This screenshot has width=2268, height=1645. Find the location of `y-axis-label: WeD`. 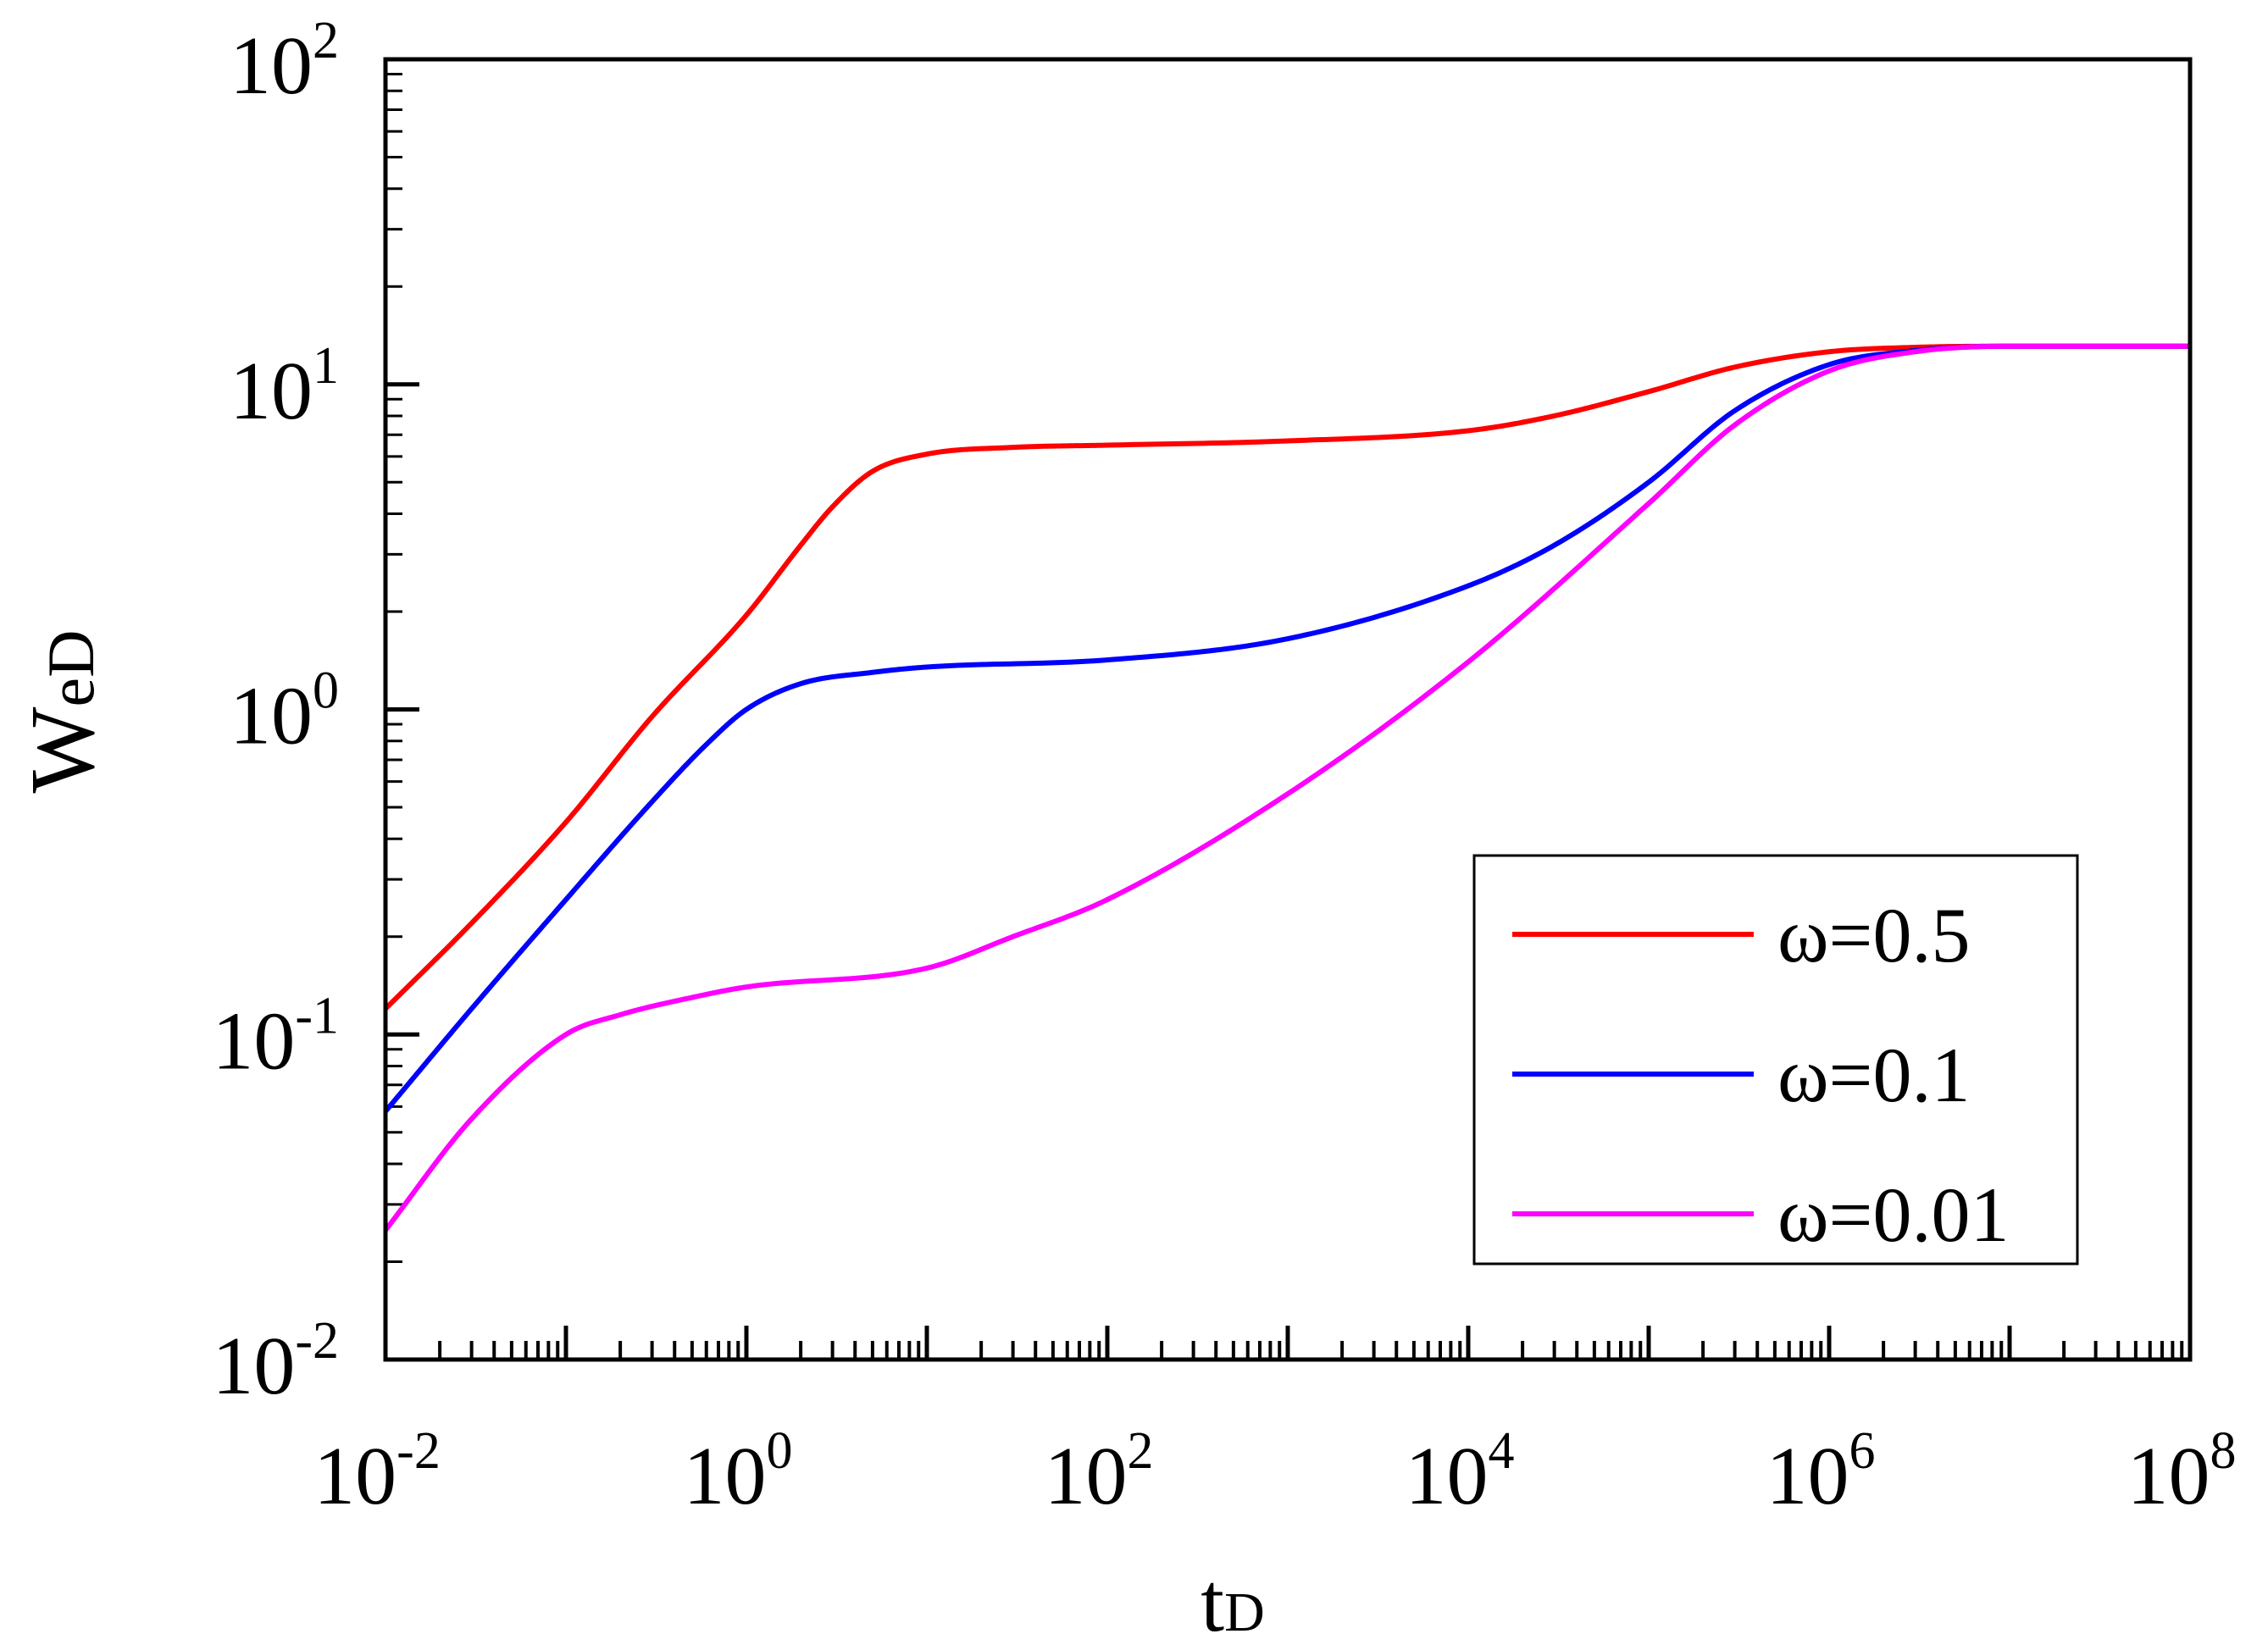

y-axis-label: WeD is located at coordinates (63, 712).